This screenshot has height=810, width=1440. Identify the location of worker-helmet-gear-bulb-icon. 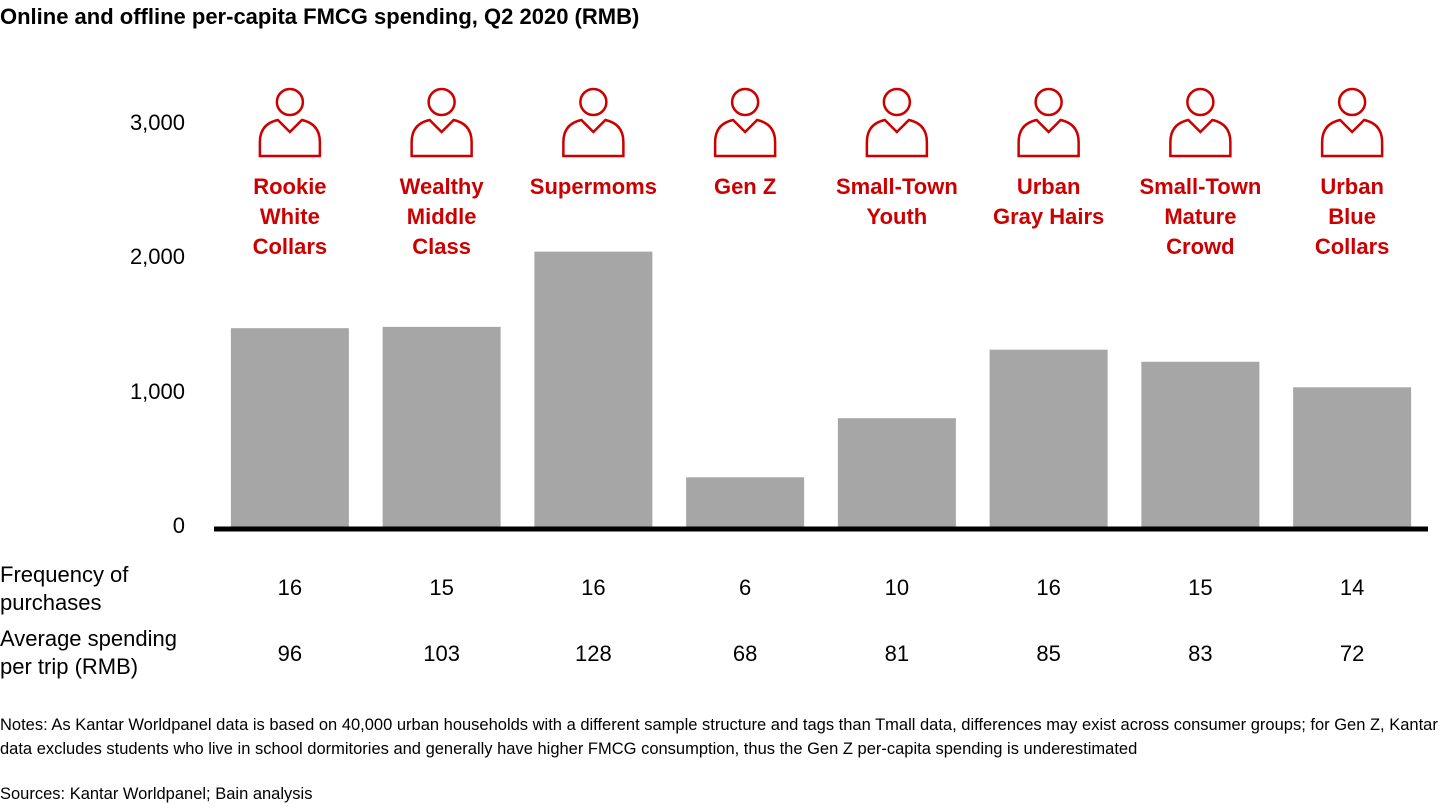
(1352, 122).